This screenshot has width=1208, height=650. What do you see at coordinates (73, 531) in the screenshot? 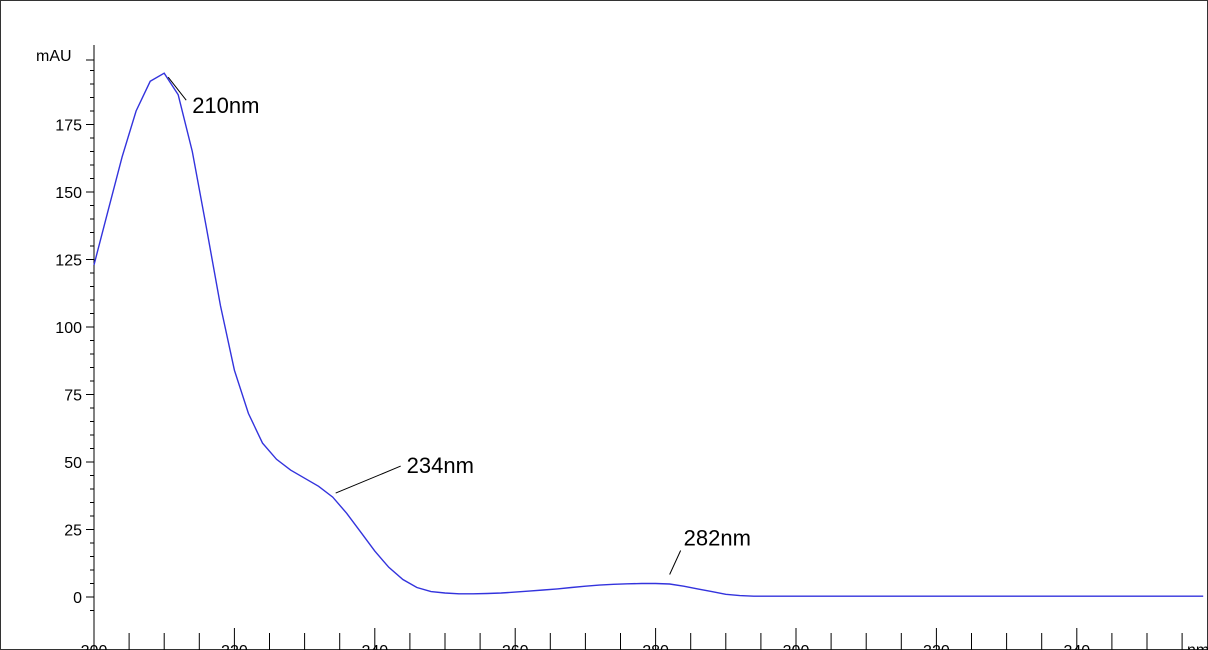
I see `y-tick-label: 25` at bounding box center [73, 531].